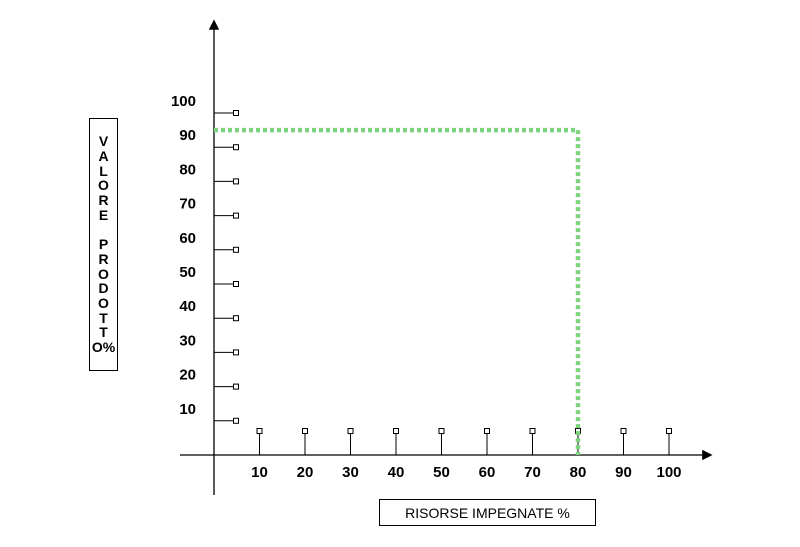 The image size is (800, 547). What do you see at coordinates (103, 346) in the screenshot?
I see `y-axis-title-char: O%` at bounding box center [103, 346].